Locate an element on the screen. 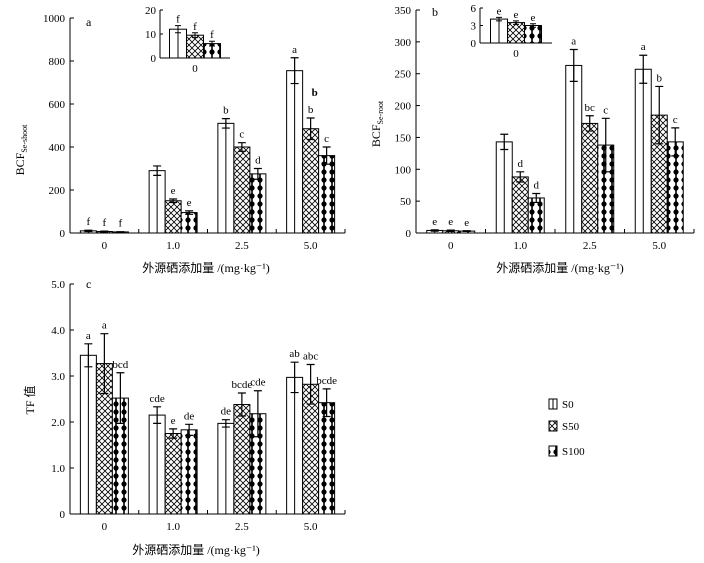 The image size is (704, 563). panel-c-sig-letter-s50-3: abc is located at coordinates (310, 357).